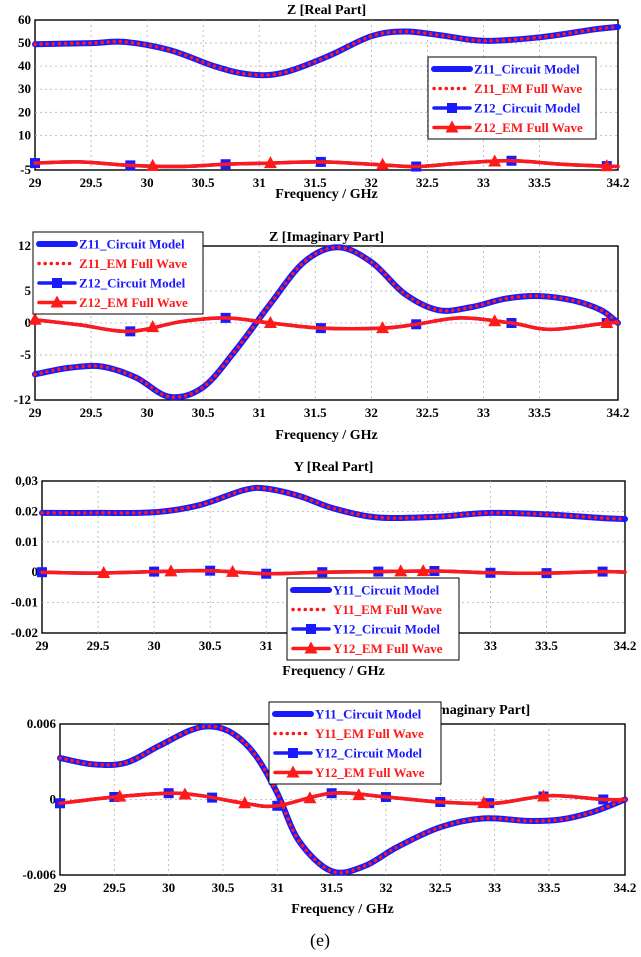  What do you see at coordinates (26, 480) in the screenshot?
I see `y-tick-label: 0,03` at bounding box center [26, 480].